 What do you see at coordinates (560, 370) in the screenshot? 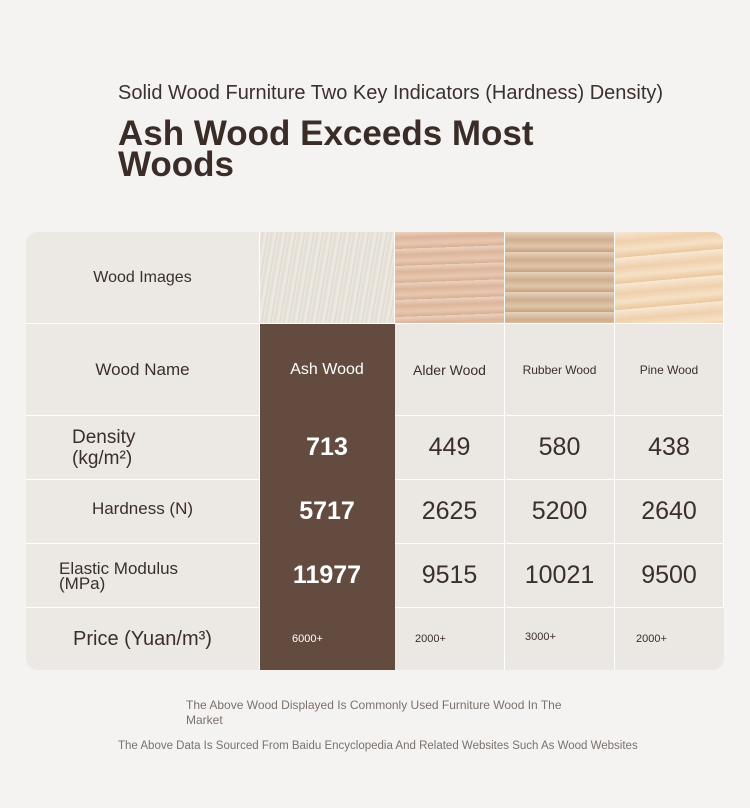
I see `wood-name-rubber: Rubber Wood` at bounding box center [560, 370].